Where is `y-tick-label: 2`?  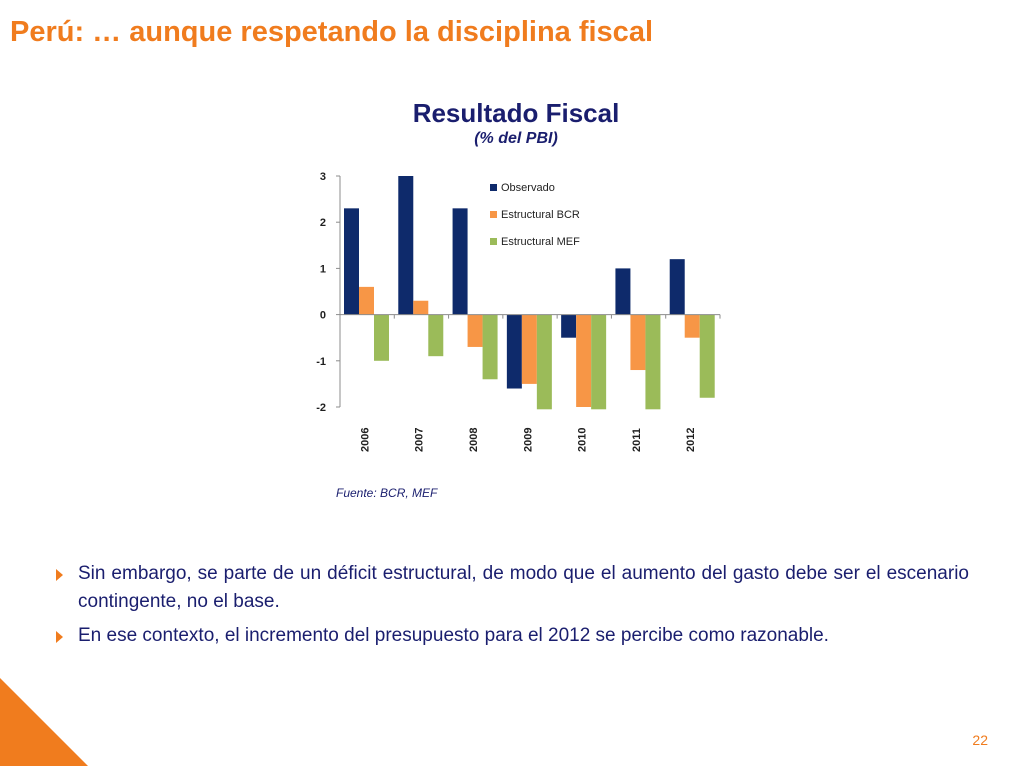 y-tick-label: 2 is located at coordinates (323, 223).